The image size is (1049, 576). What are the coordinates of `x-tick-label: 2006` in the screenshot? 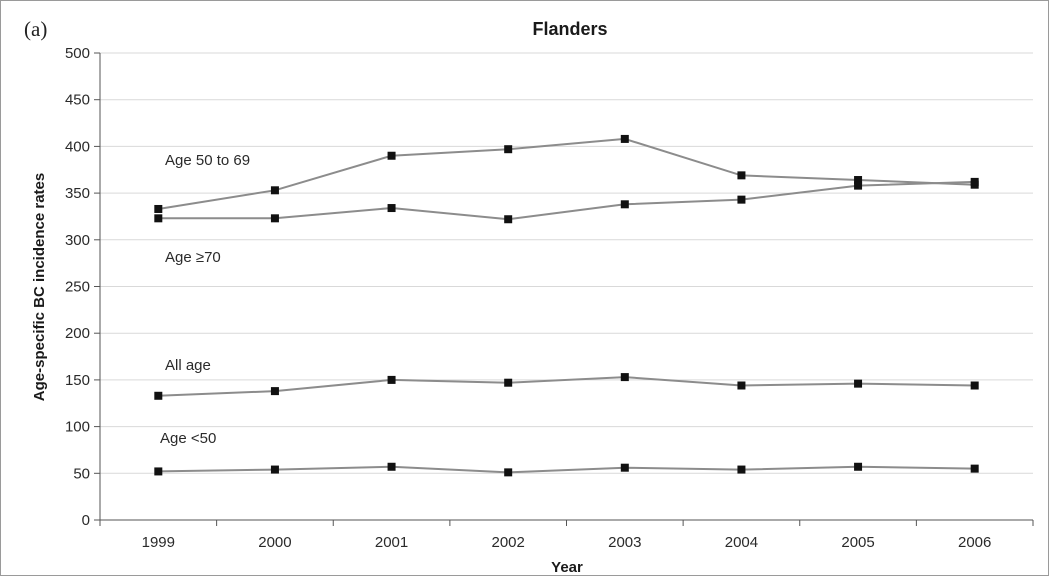 It's located at (974, 542).